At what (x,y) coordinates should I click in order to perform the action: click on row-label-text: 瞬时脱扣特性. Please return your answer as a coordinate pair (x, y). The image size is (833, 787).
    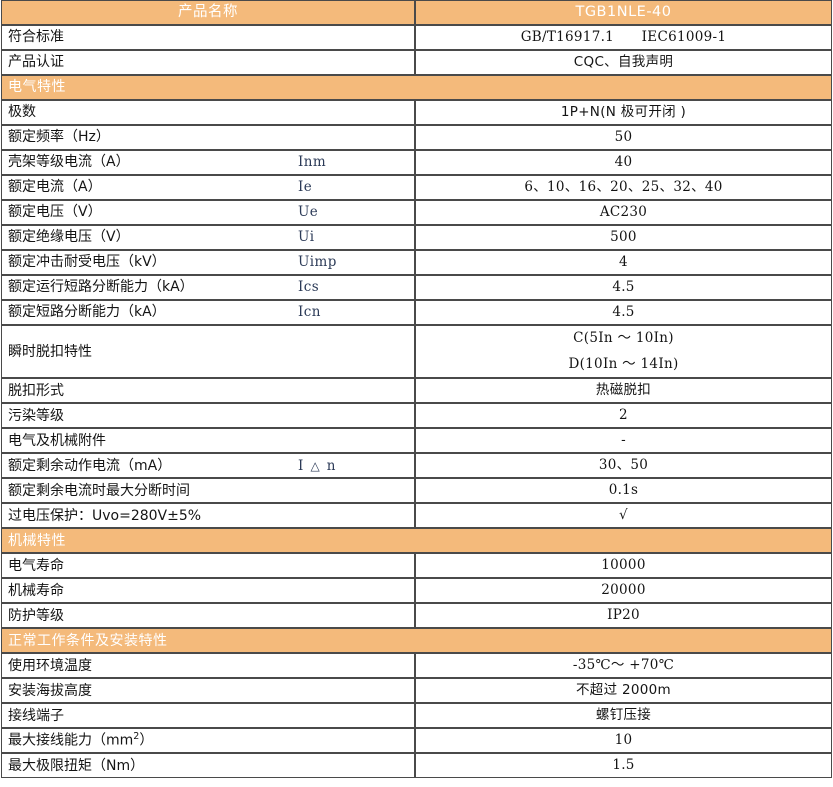
    Looking at the image, I should click on (50, 351).